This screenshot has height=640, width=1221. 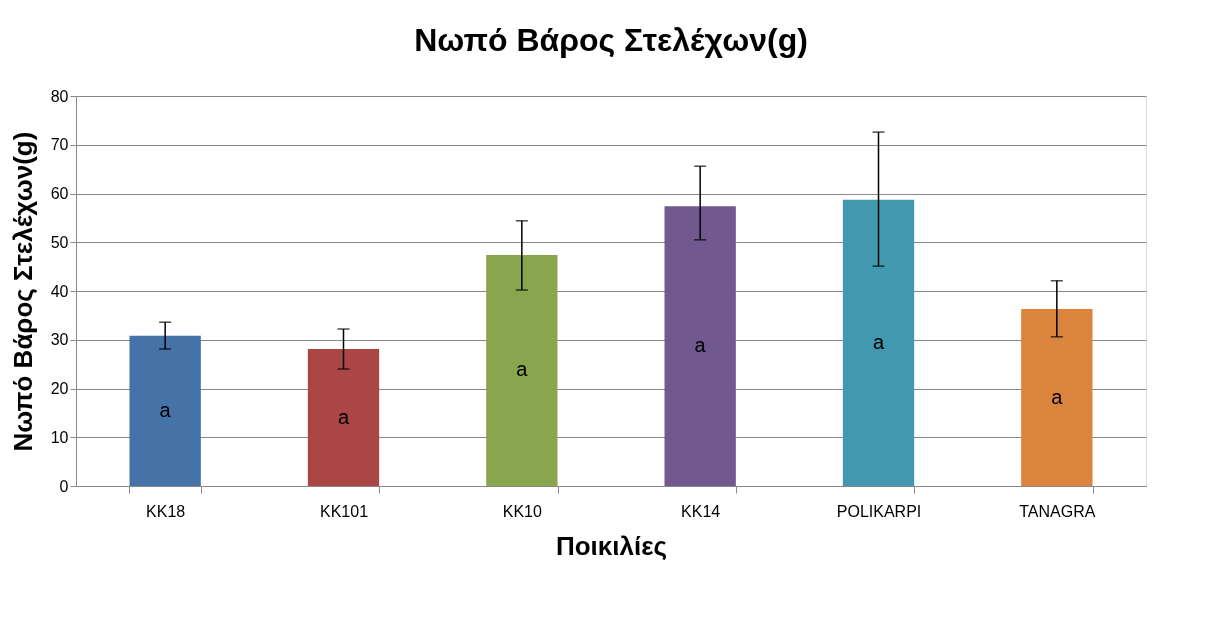 I want to click on x-tick-label: KK14, so click(x=701, y=511).